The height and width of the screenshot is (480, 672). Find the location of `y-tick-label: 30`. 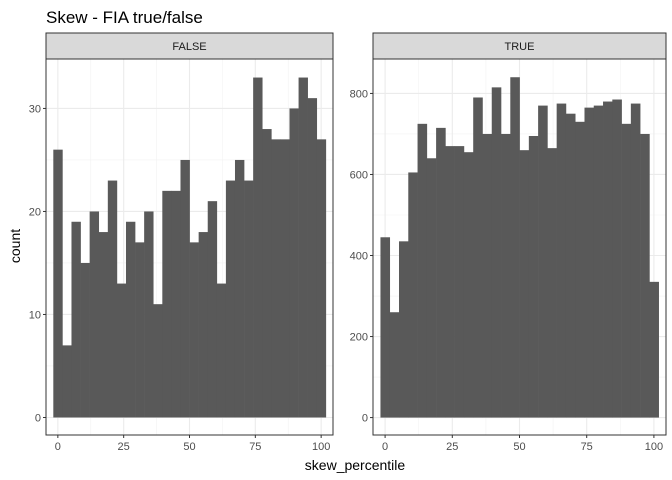

y-tick-label: 30 is located at coordinates (35, 109).